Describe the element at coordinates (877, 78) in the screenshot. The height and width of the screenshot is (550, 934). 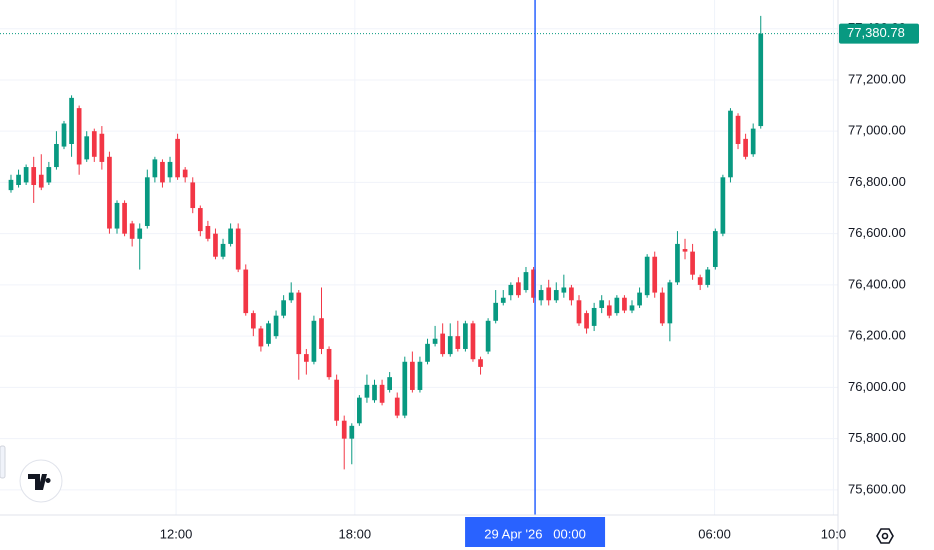
I see `y-tick-label: 77,200.00` at that location.